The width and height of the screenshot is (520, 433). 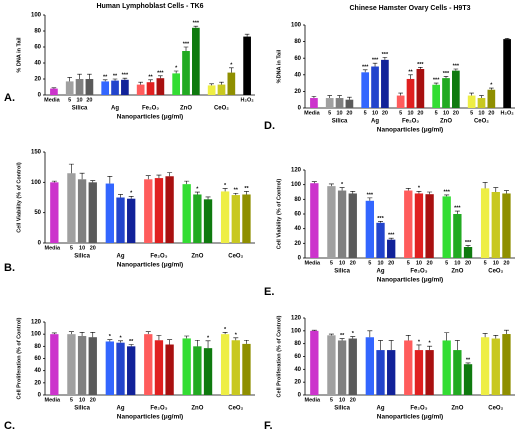 I want to click on panel-label: A., so click(x=9, y=98).